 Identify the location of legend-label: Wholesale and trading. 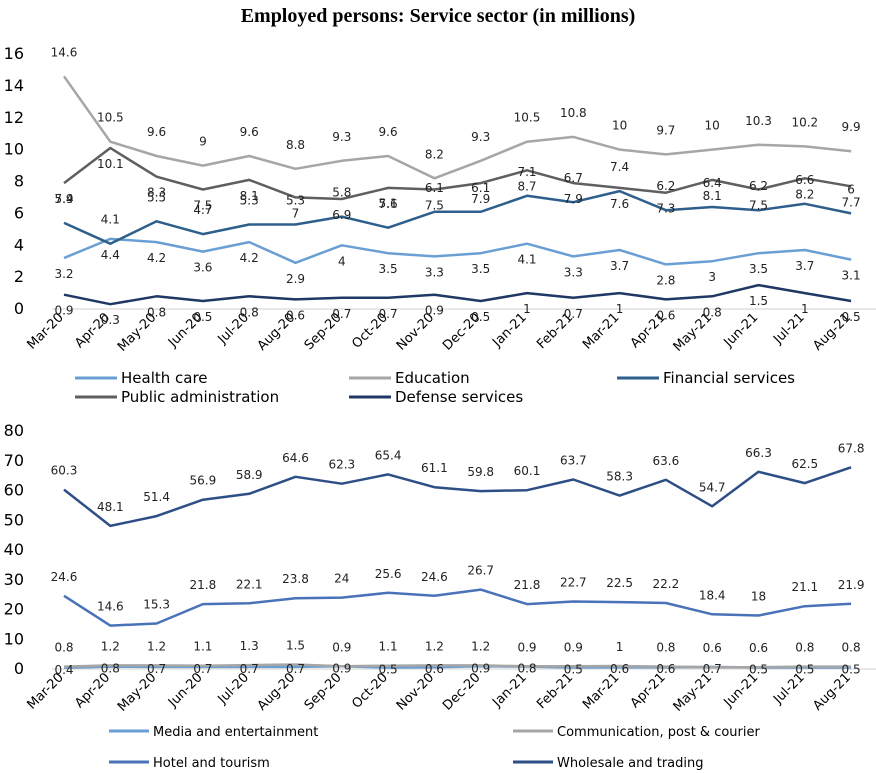
(630, 763).